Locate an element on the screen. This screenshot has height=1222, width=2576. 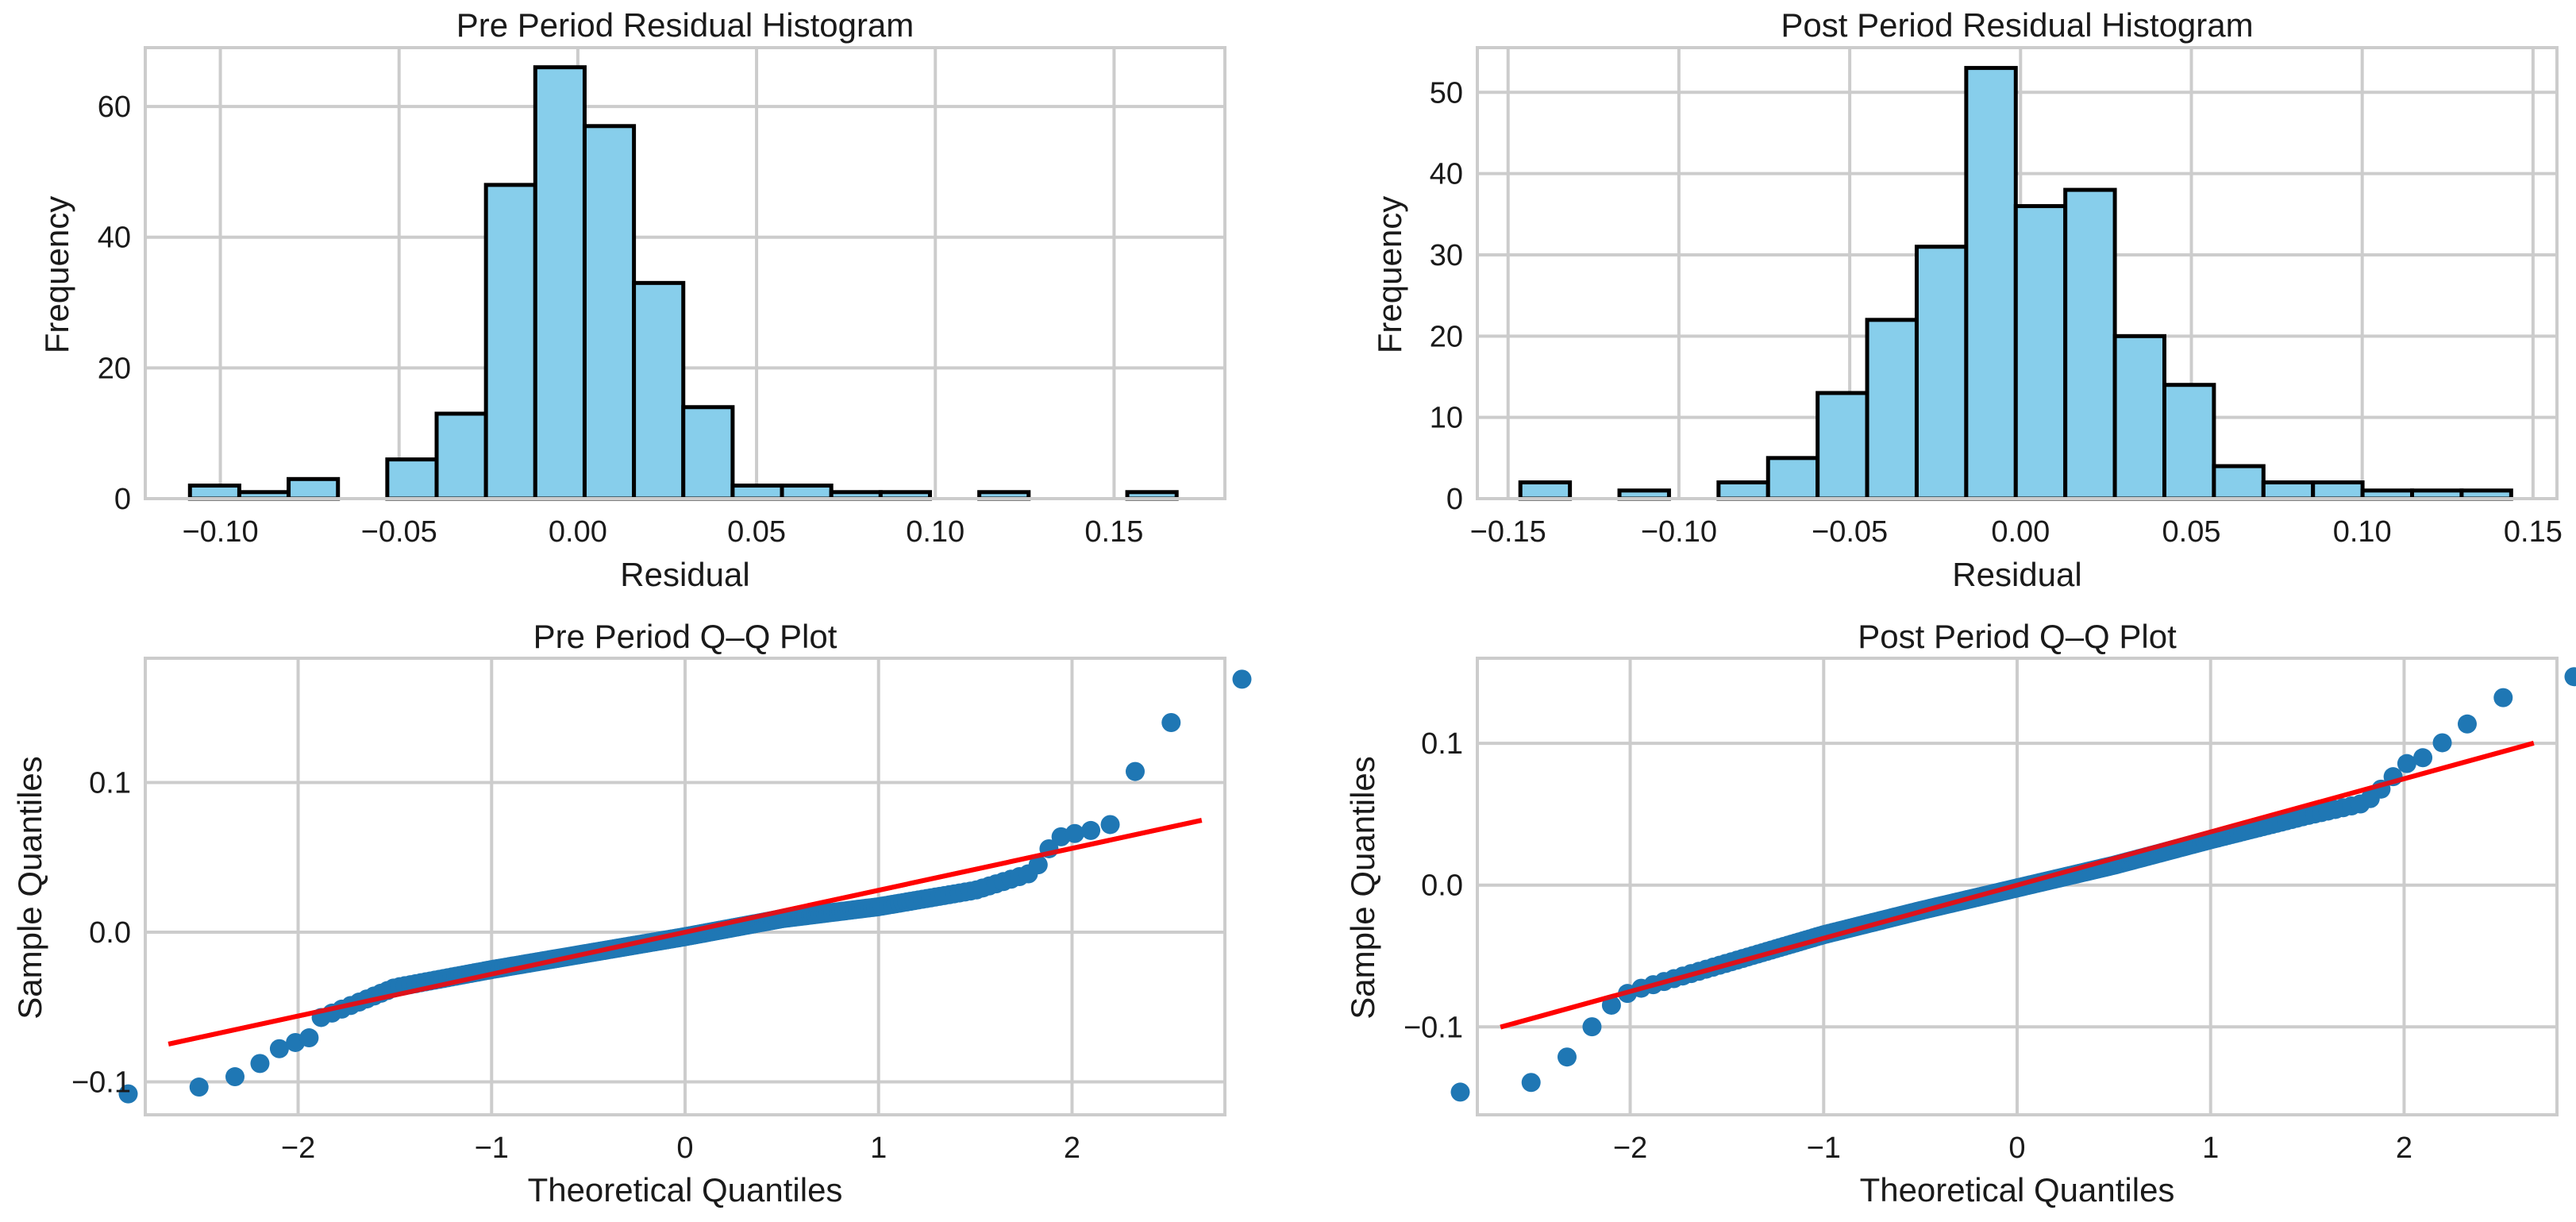
pre-qq-xlabel: Theoretical Quantiles is located at coordinates (685, 1190).